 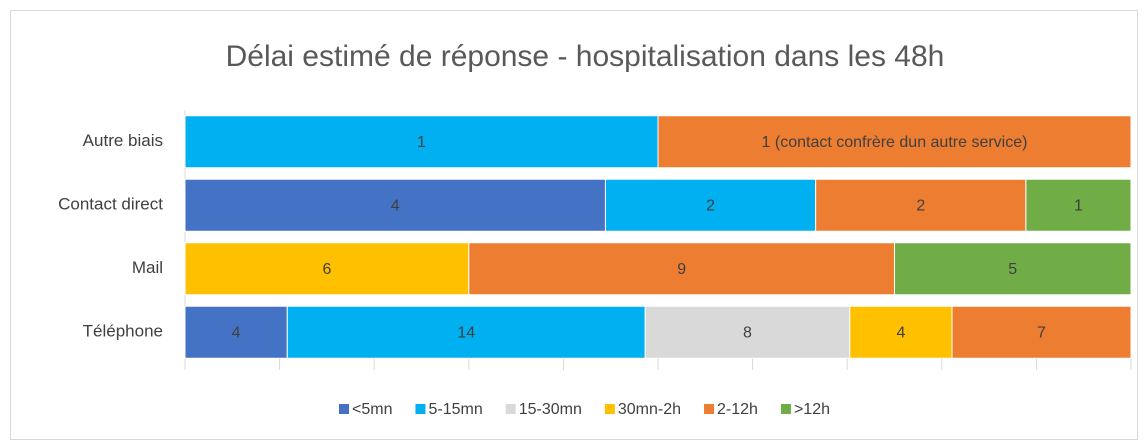 I want to click on legend-label: 15-30mn, so click(x=550, y=409).